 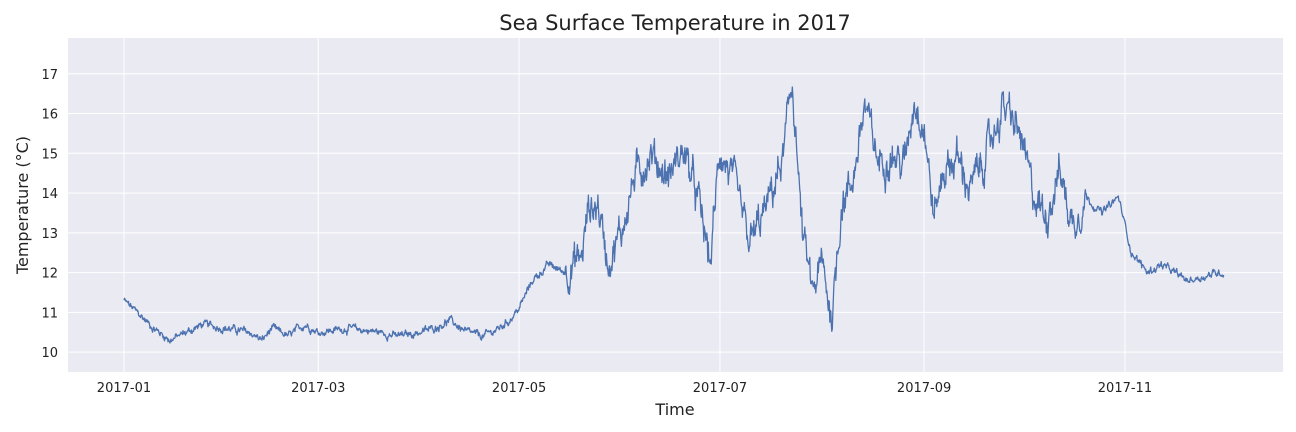 What do you see at coordinates (49, 115) in the screenshot?
I see `y-tick-label: 16` at bounding box center [49, 115].